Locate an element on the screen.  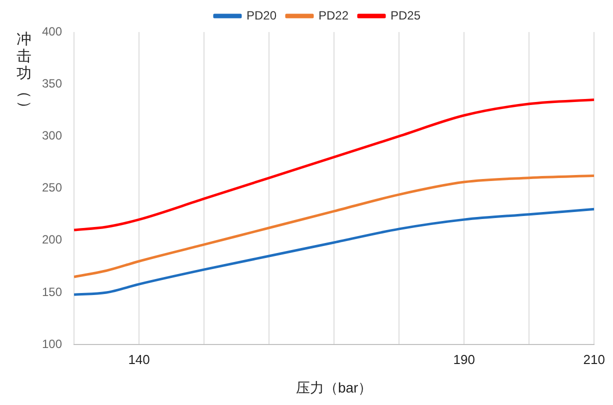
legend-label: PD20 is located at coordinates (261, 15).